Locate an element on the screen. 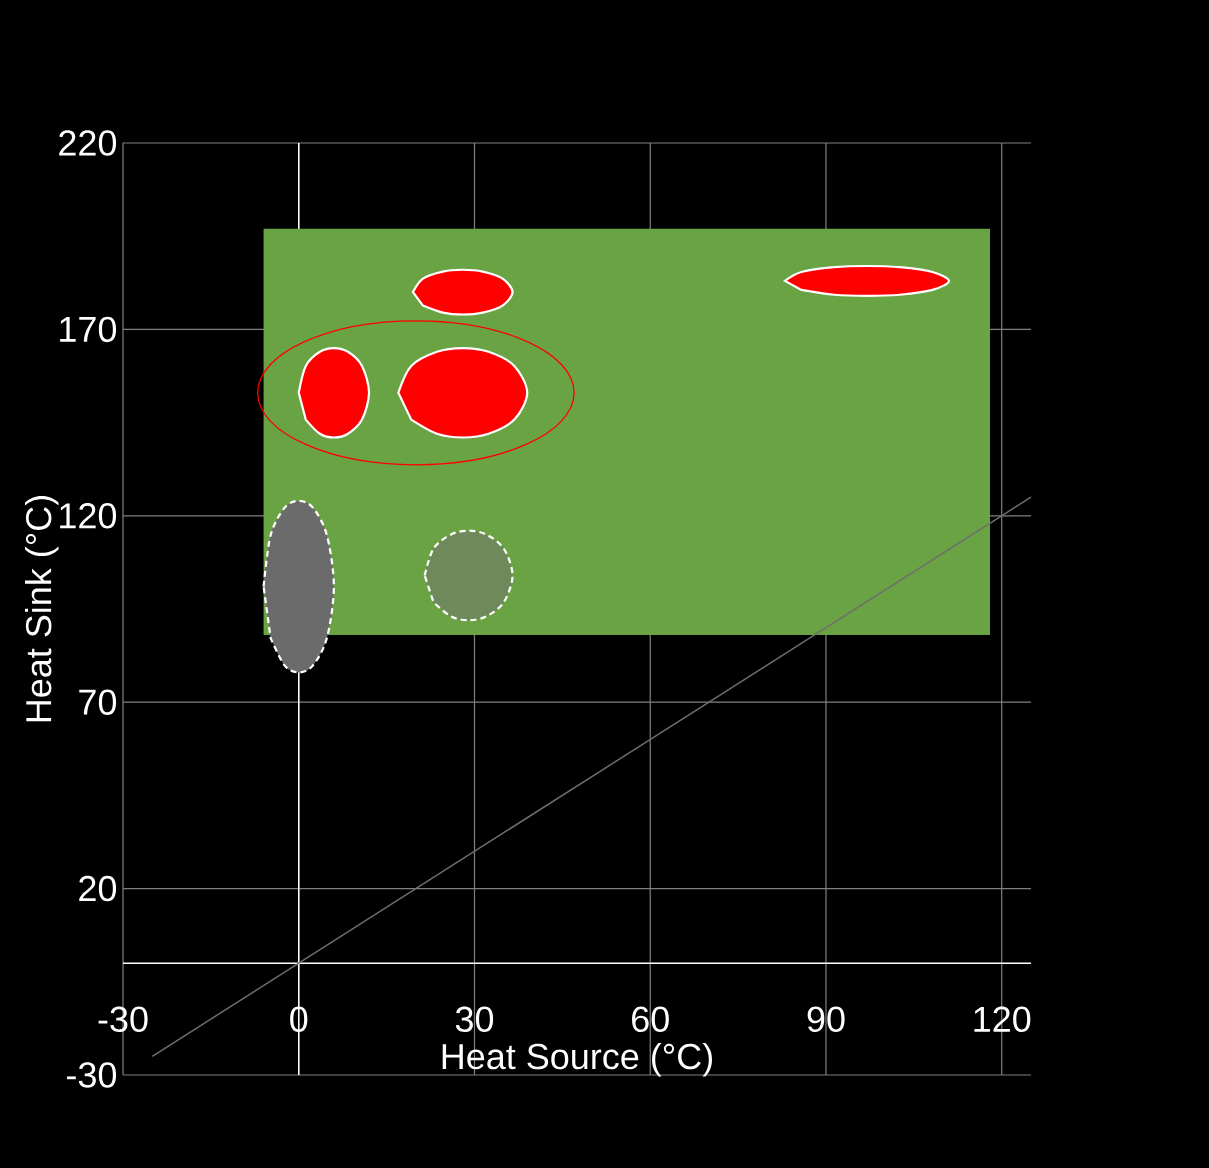  y-tick-label: 70 is located at coordinates (98, 702).